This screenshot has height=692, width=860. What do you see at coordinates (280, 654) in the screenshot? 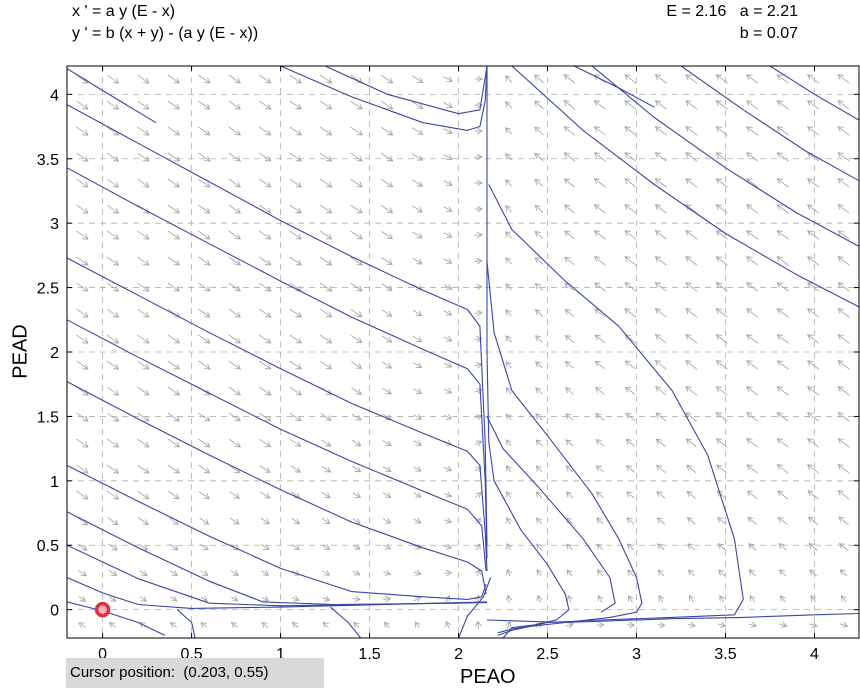
I see `x-tick-label: 1` at bounding box center [280, 654].